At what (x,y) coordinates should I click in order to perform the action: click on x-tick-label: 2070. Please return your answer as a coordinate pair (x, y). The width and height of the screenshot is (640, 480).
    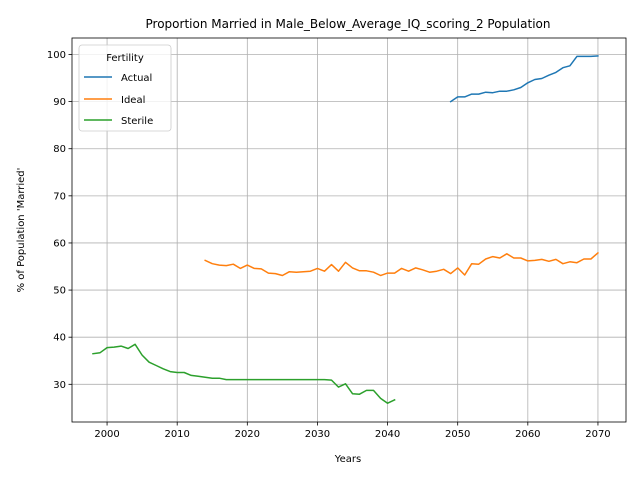
    Looking at the image, I should click on (597, 434).